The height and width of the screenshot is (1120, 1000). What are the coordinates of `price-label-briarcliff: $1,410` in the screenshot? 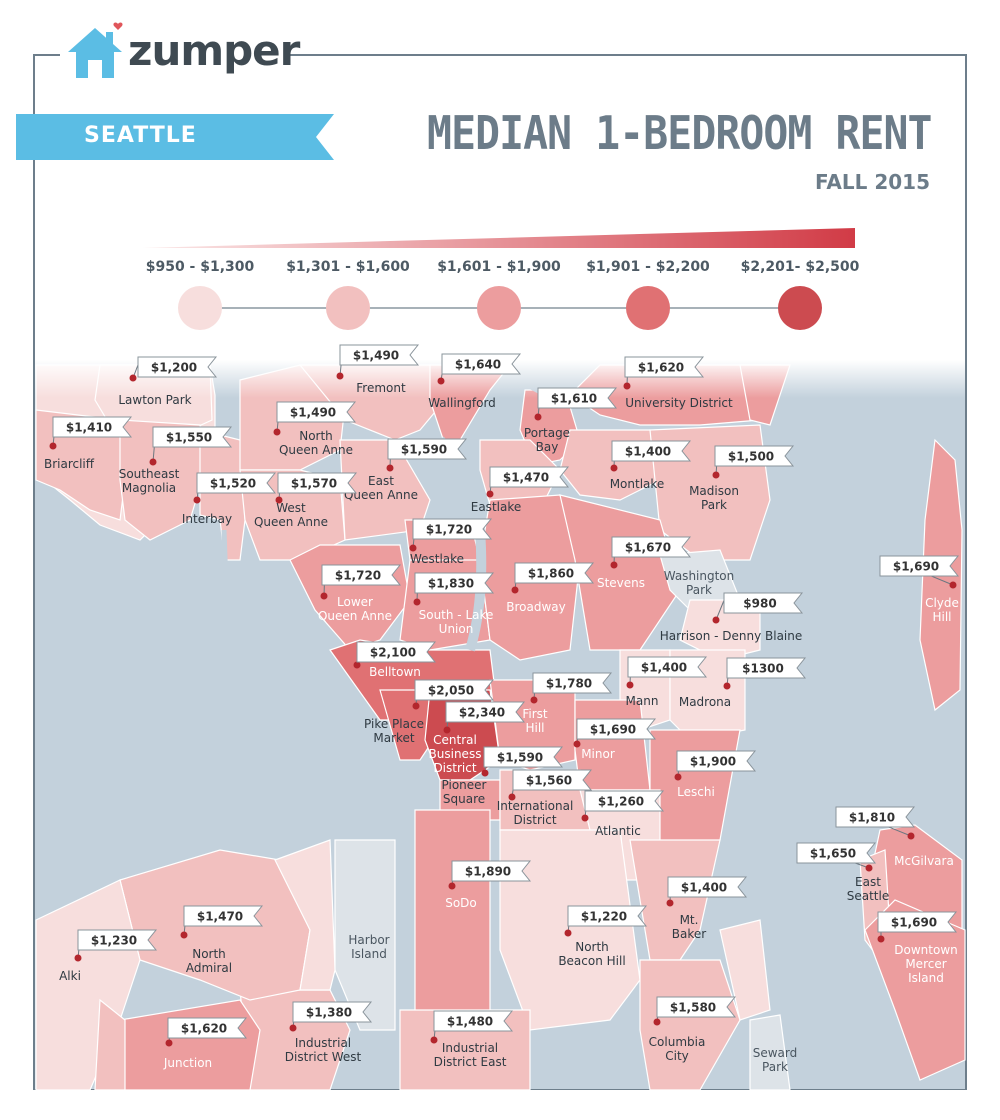 It's located at (89, 428).